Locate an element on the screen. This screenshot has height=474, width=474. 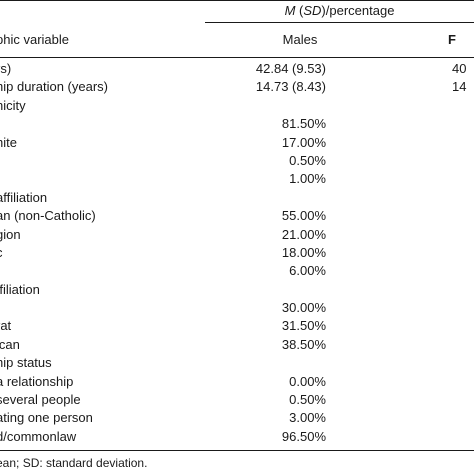
header-rule is located at coordinates (237, 57).